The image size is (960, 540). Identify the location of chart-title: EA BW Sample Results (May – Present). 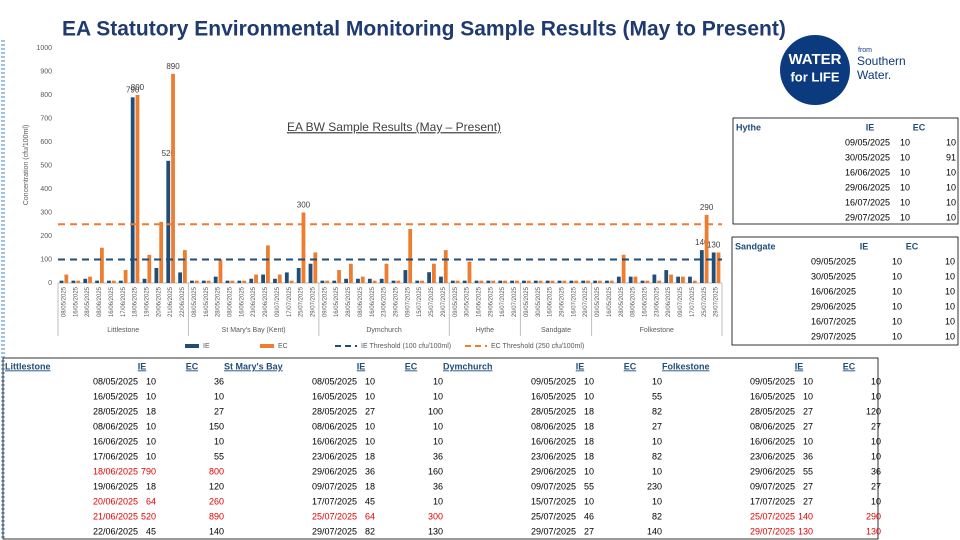
(394, 127).